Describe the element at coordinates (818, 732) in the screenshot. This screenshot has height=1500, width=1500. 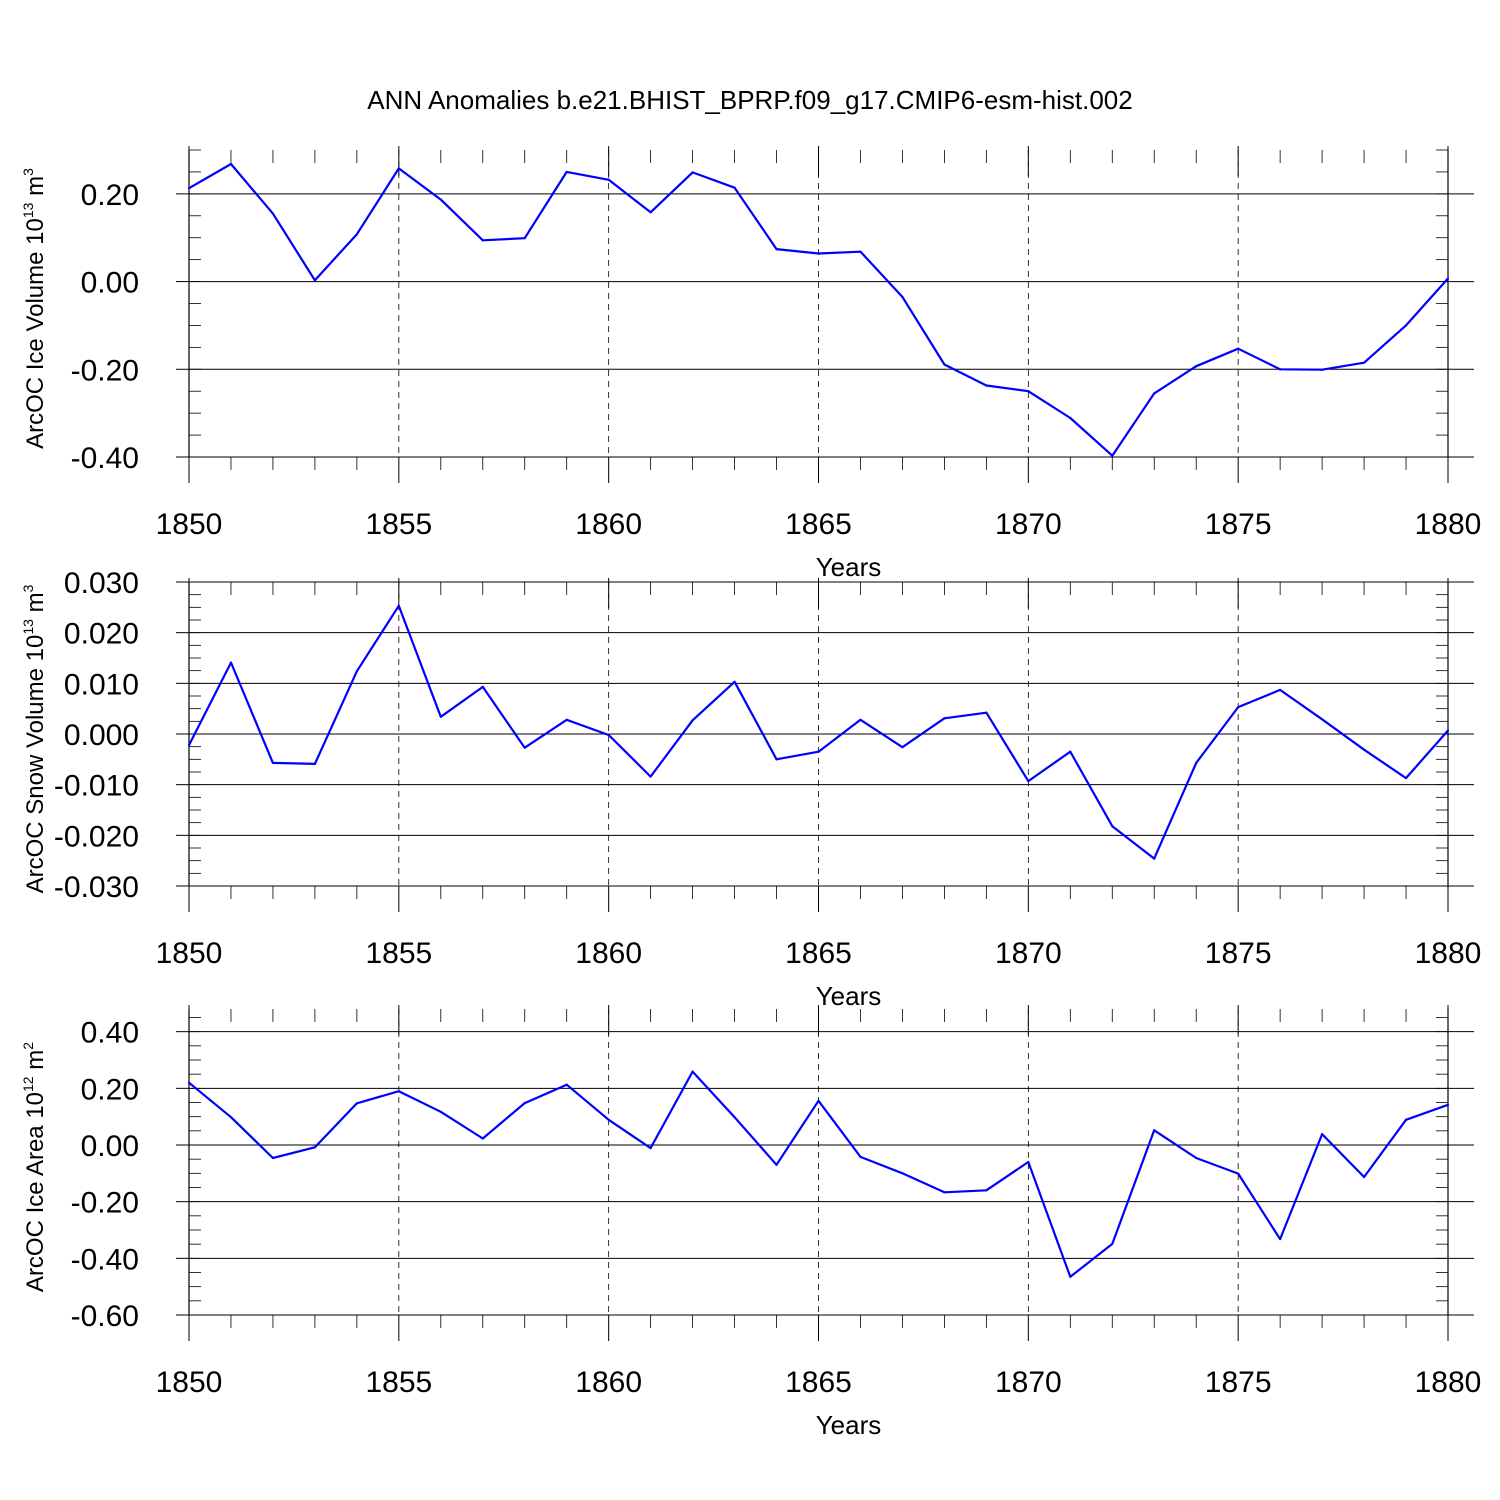
I see `series-line` at that location.